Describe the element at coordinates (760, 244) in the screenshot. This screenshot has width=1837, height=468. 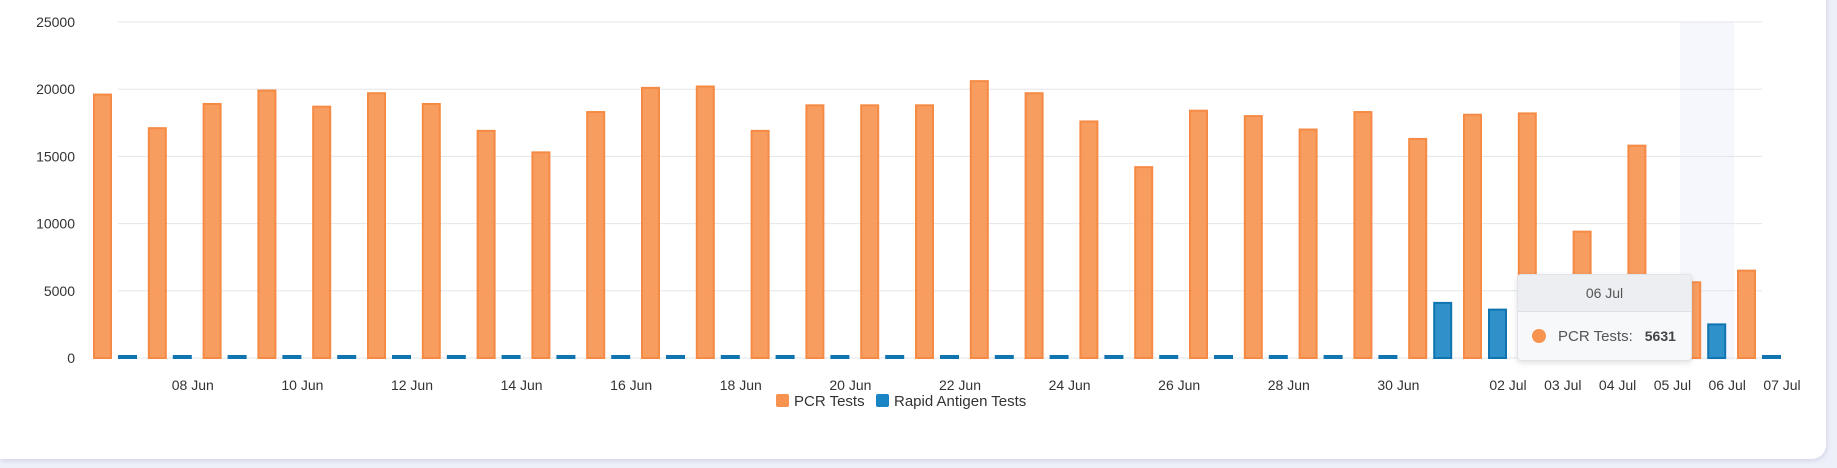
I see `pcr-bar-19-jun` at that location.